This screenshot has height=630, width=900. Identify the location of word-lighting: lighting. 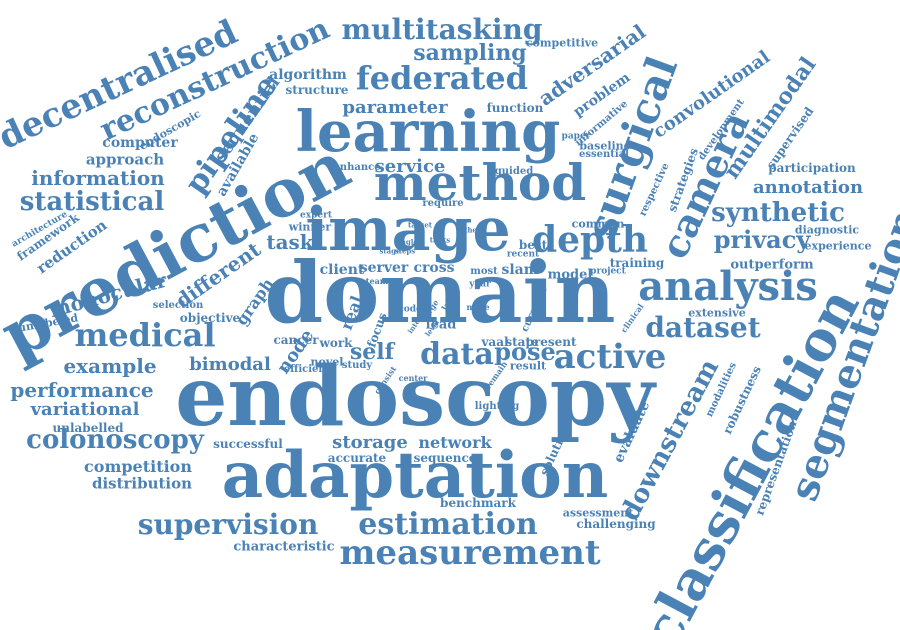
(497, 406).